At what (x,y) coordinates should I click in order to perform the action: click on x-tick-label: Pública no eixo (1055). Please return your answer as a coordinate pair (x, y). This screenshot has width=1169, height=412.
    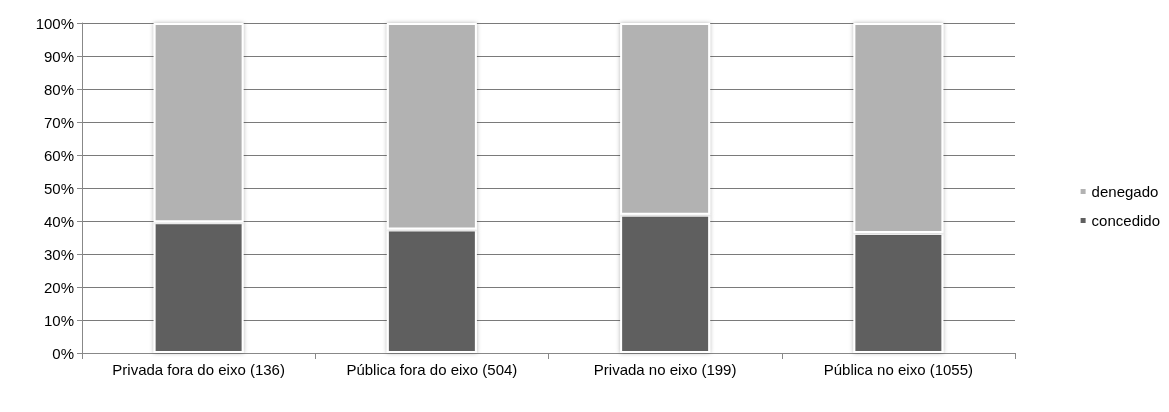
    Looking at the image, I should click on (898, 369).